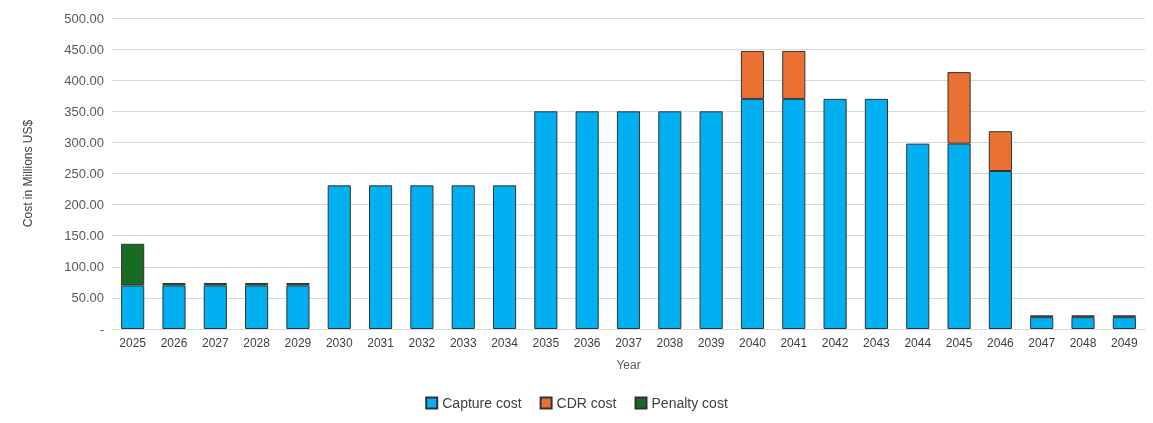 The height and width of the screenshot is (423, 1153). What do you see at coordinates (753, 343) in the screenshot?
I see `x-tick-label: 2040` at bounding box center [753, 343].